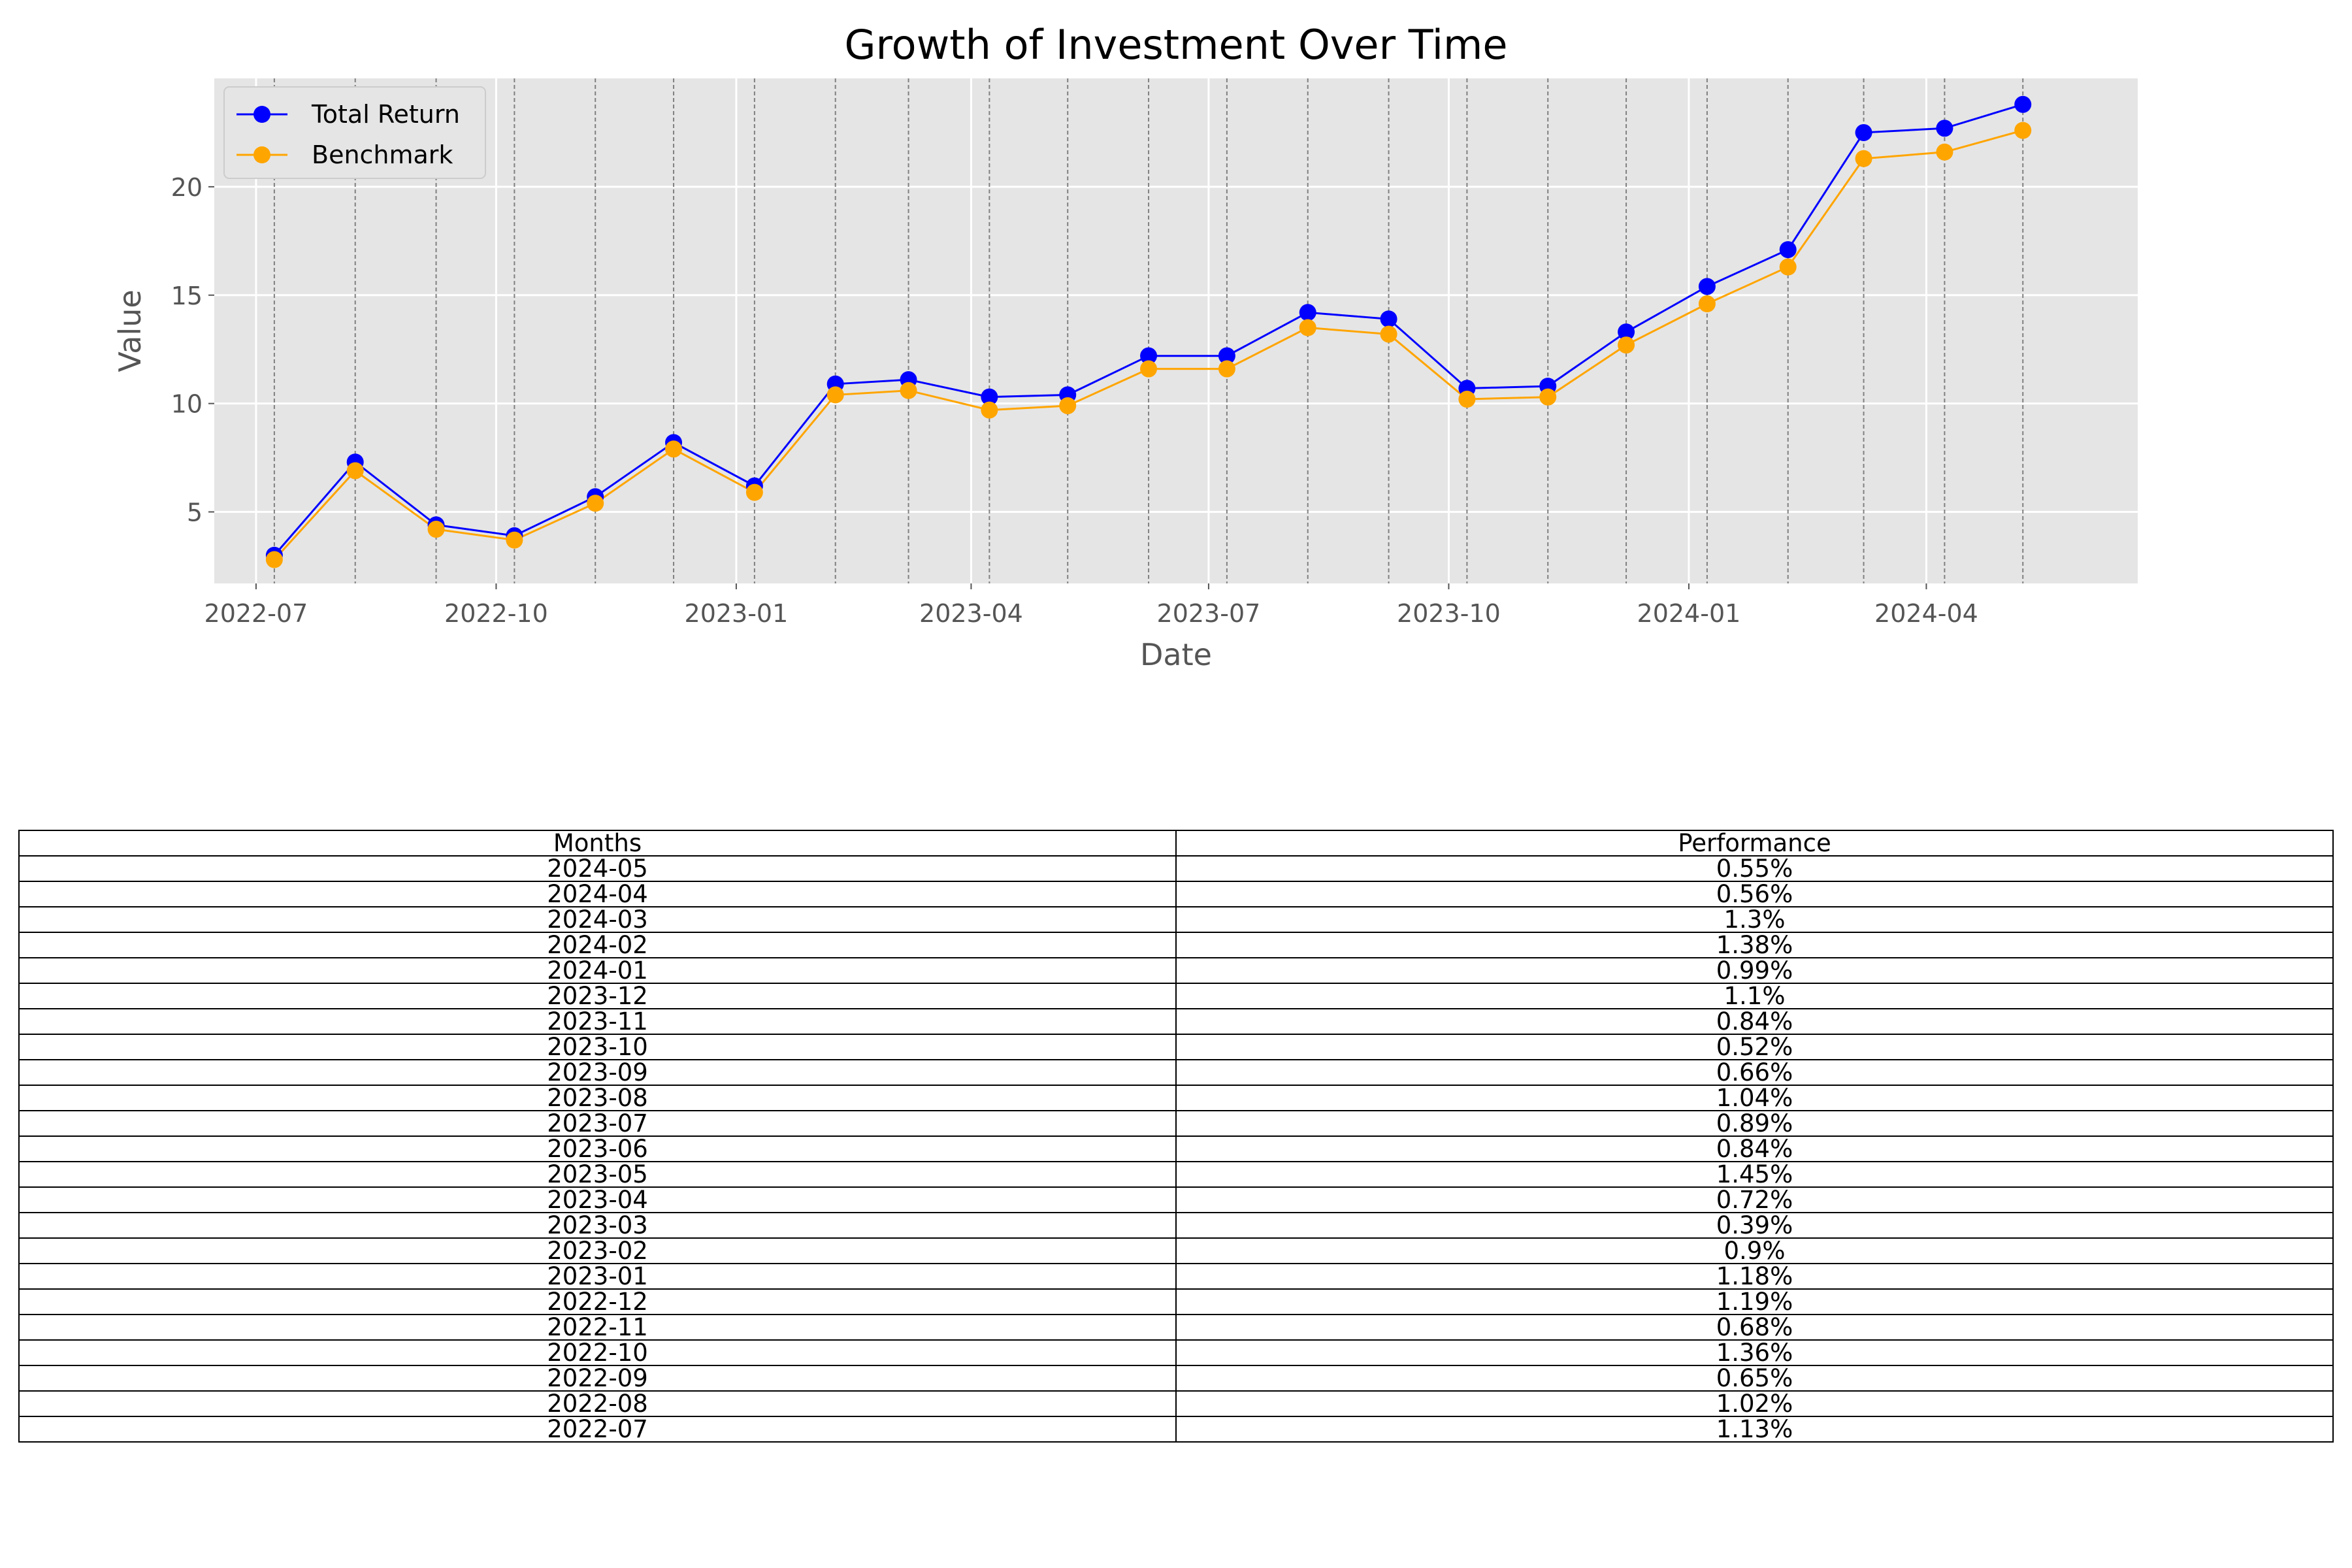 The height and width of the screenshot is (1568, 2352). Describe the element at coordinates (382, 154) in the screenshot. I see `benchmark-legend-label: Benchmark` at that location.